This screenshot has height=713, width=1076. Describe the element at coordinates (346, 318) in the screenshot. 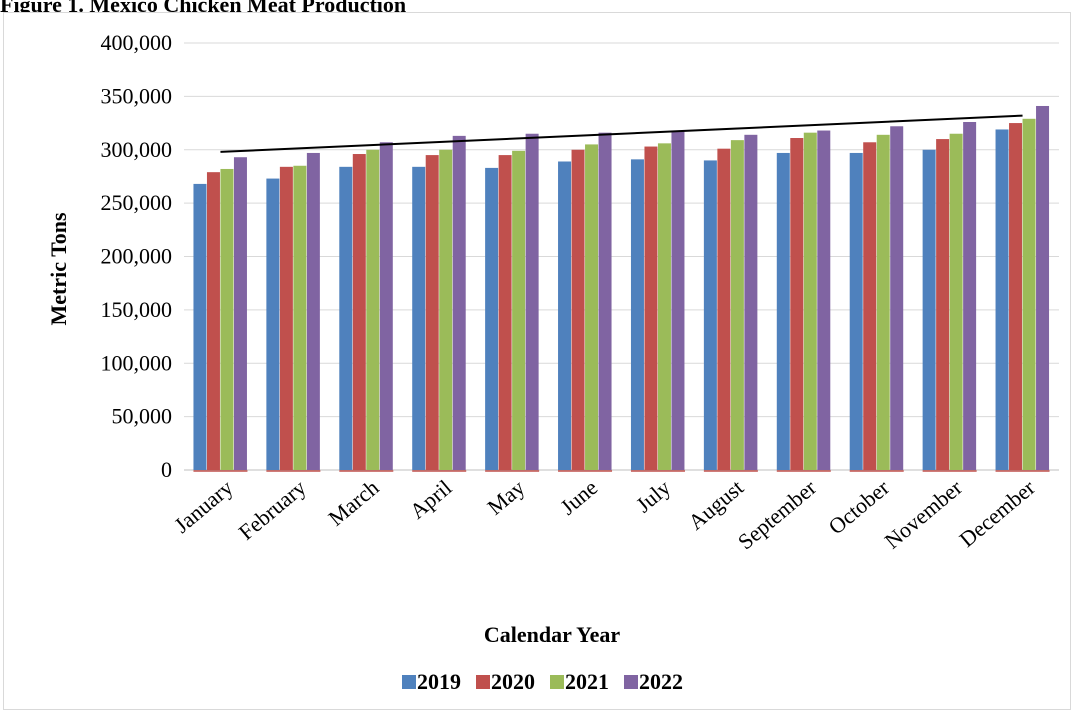

I see `bar-2019-march` at that location.